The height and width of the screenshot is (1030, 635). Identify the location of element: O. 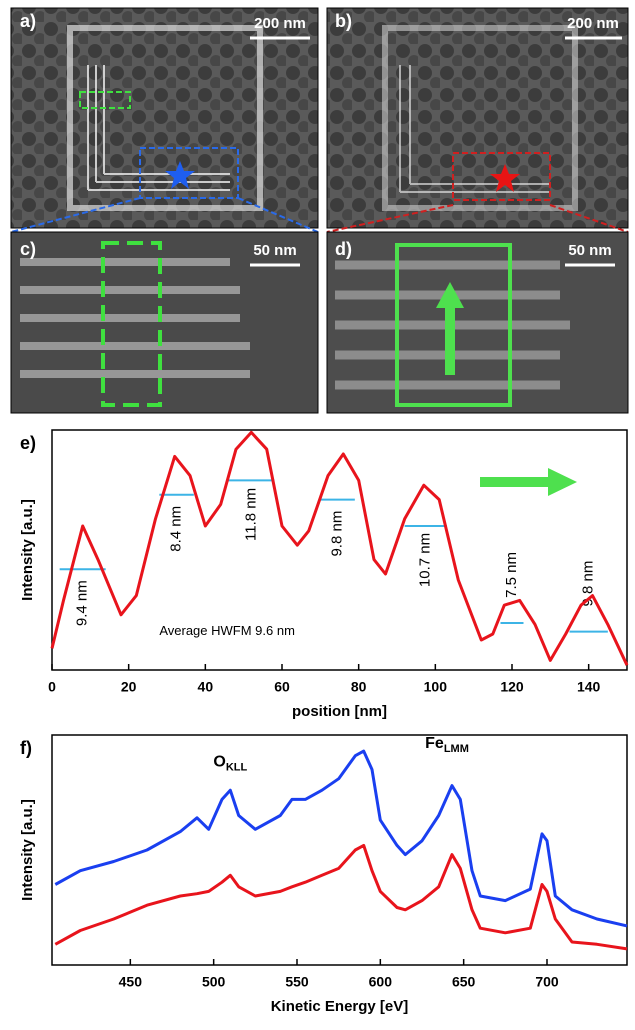
(219, 762).